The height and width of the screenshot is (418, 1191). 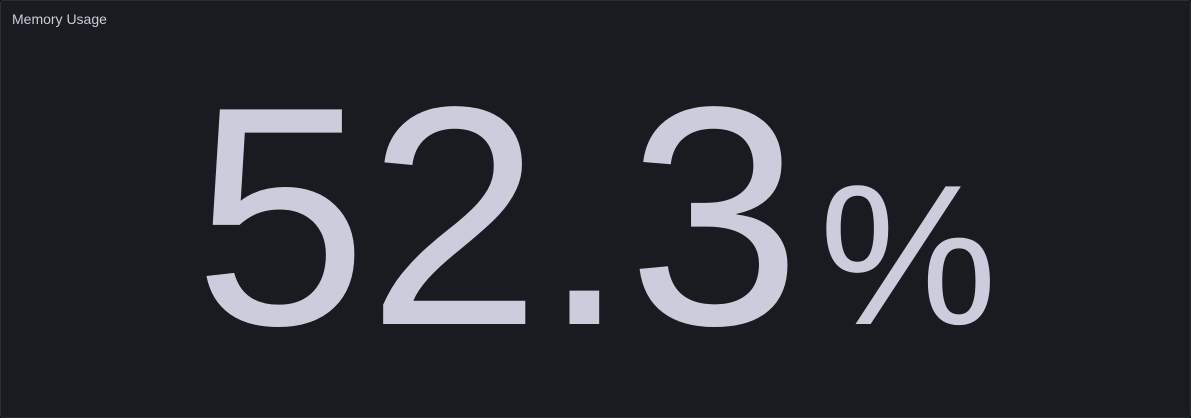 What do you see at coordinates (59, 19) in the screenshot?
I see `panel-title: Memory Usage` at bounding box center [59, 19].